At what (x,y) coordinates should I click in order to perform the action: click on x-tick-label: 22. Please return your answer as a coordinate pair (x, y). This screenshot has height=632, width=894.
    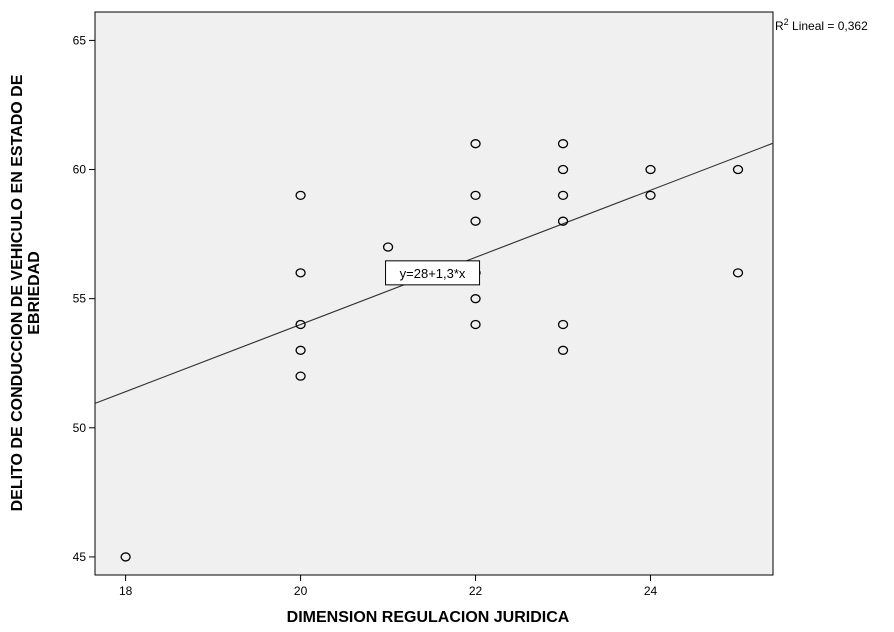
    Looking at the image, I should click on (476, 591).